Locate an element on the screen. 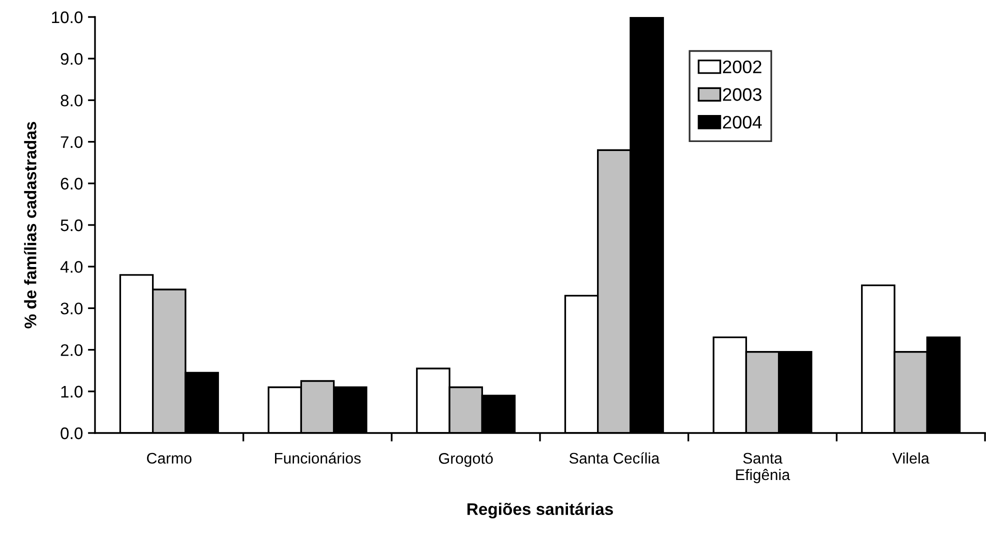 The width and height of the screenshot is (986, 550). y-tick-label: 8.0 is located at coordinates (71, 100).